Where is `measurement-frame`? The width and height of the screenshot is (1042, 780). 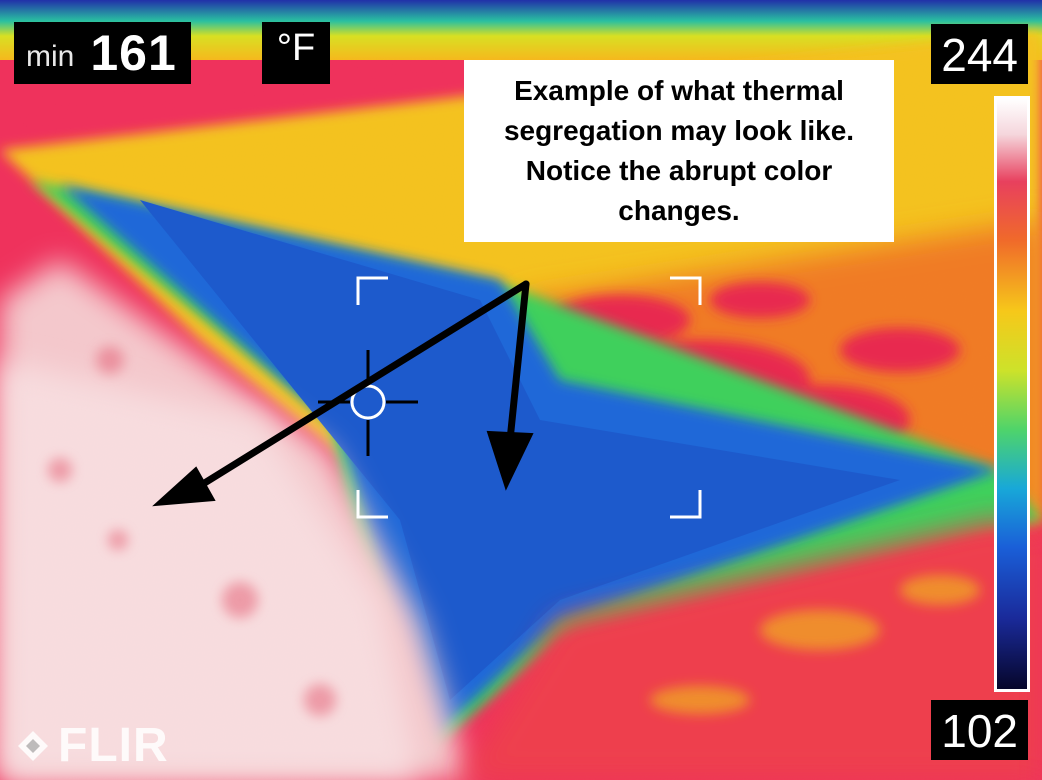
measurement-frame is located at coordinates (529, 397).